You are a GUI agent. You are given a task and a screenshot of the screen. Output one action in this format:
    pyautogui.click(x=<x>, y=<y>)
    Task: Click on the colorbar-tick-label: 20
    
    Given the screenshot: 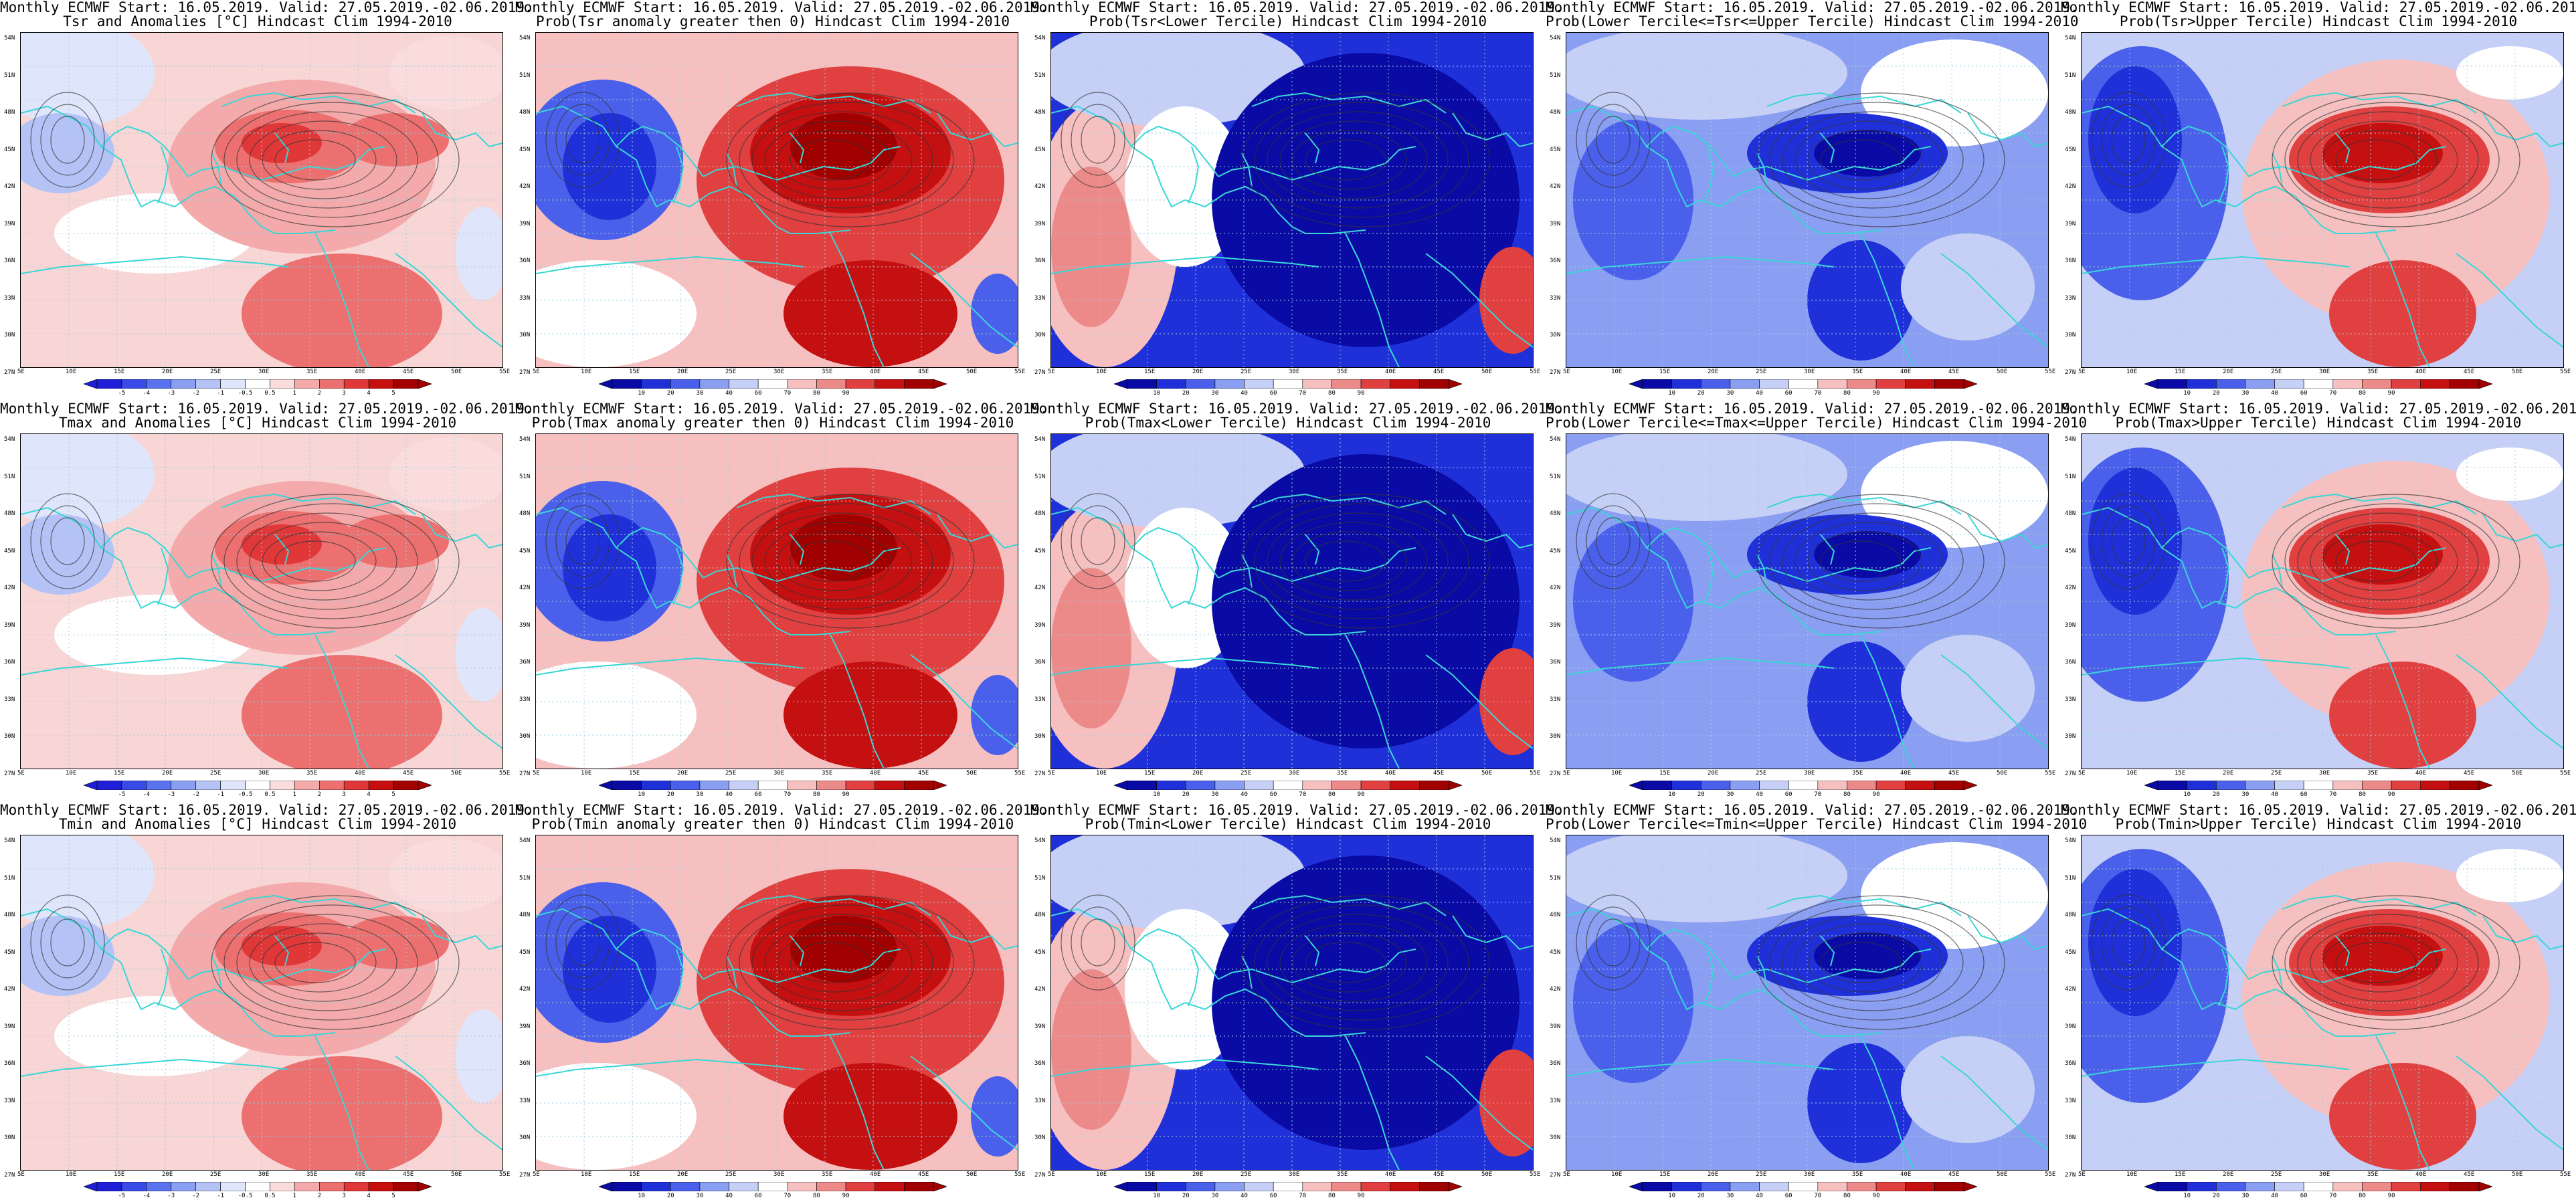 What is the action you would take?
    pyautogui.click(x=1701, y=794)
    